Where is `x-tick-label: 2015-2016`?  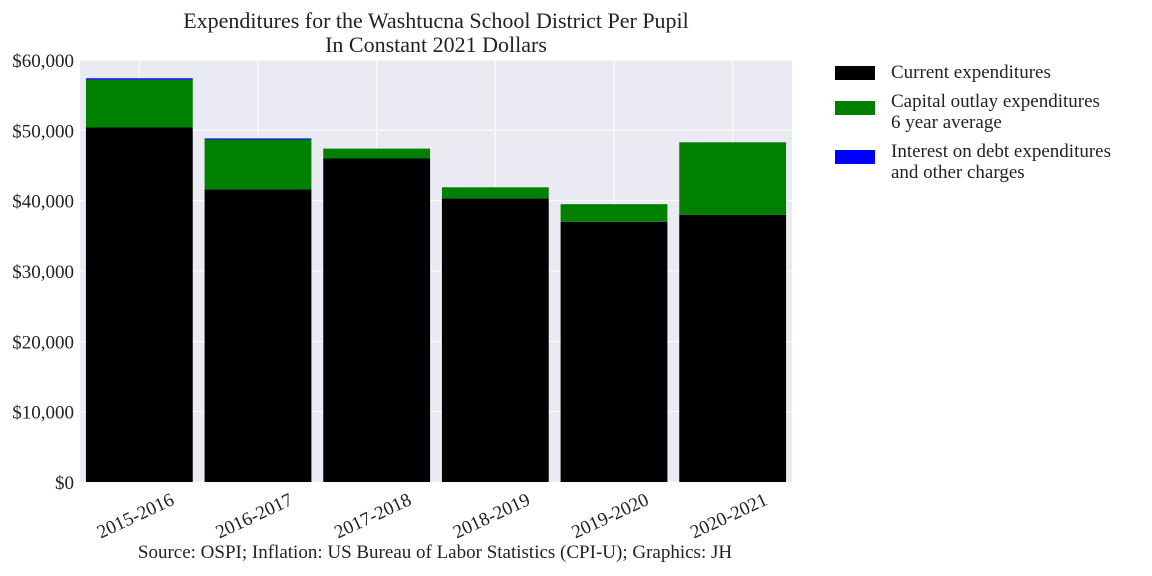 x-tick-label: 2015-2016 is located at coordinates (135, 516).